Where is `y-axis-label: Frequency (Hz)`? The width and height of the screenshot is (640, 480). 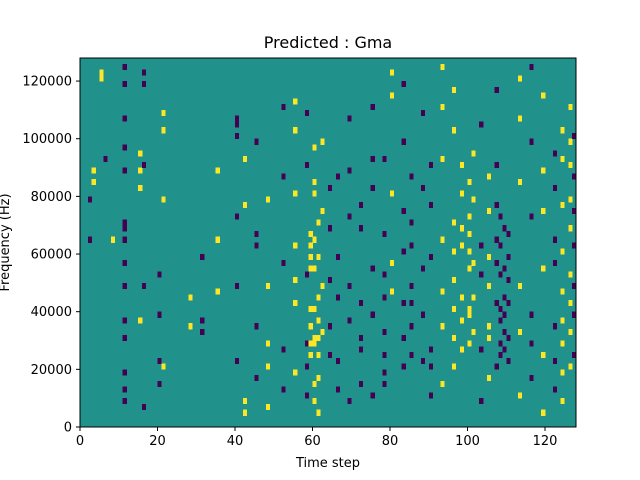
y-axis-label: Frequency (Hz) is located at coordinates (6, 242).